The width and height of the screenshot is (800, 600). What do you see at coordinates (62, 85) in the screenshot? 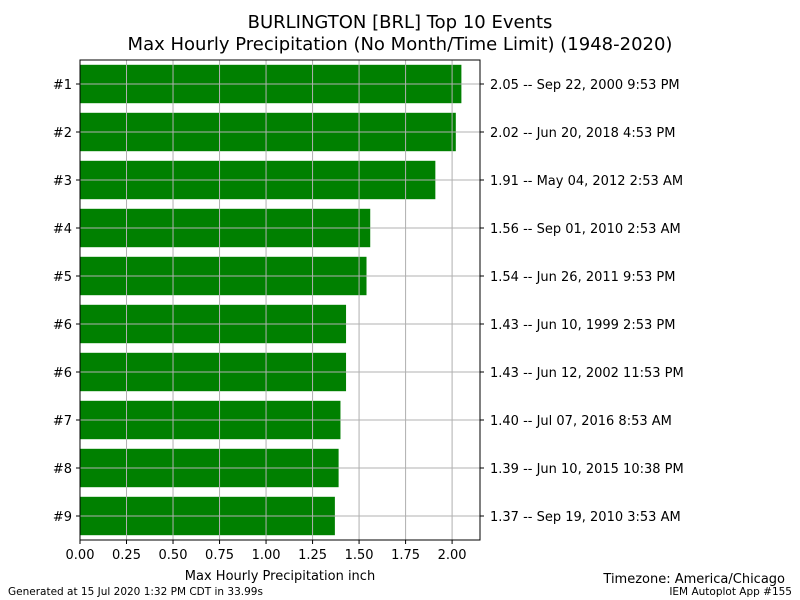
I see `y-tick-label: #1` at bounding box center [62, 85].